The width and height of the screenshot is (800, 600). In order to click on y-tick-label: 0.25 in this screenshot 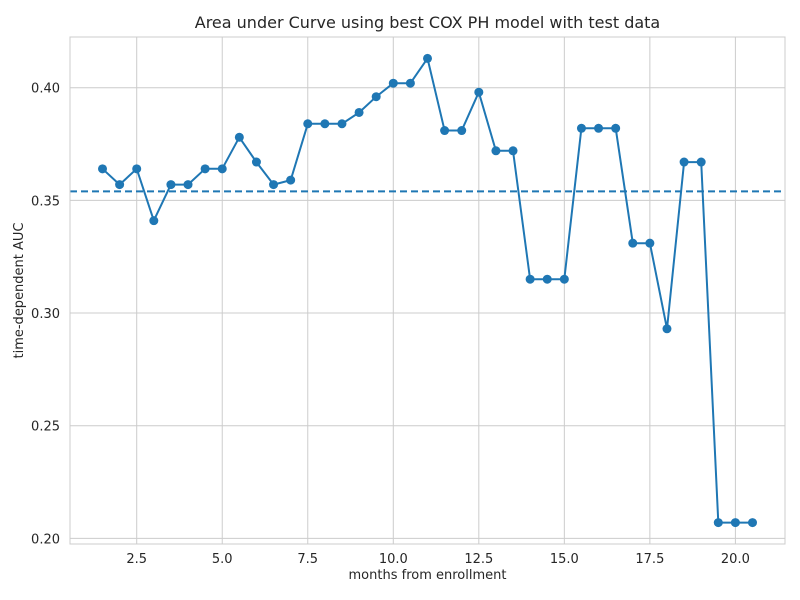, I will do `click(45, 427)`.